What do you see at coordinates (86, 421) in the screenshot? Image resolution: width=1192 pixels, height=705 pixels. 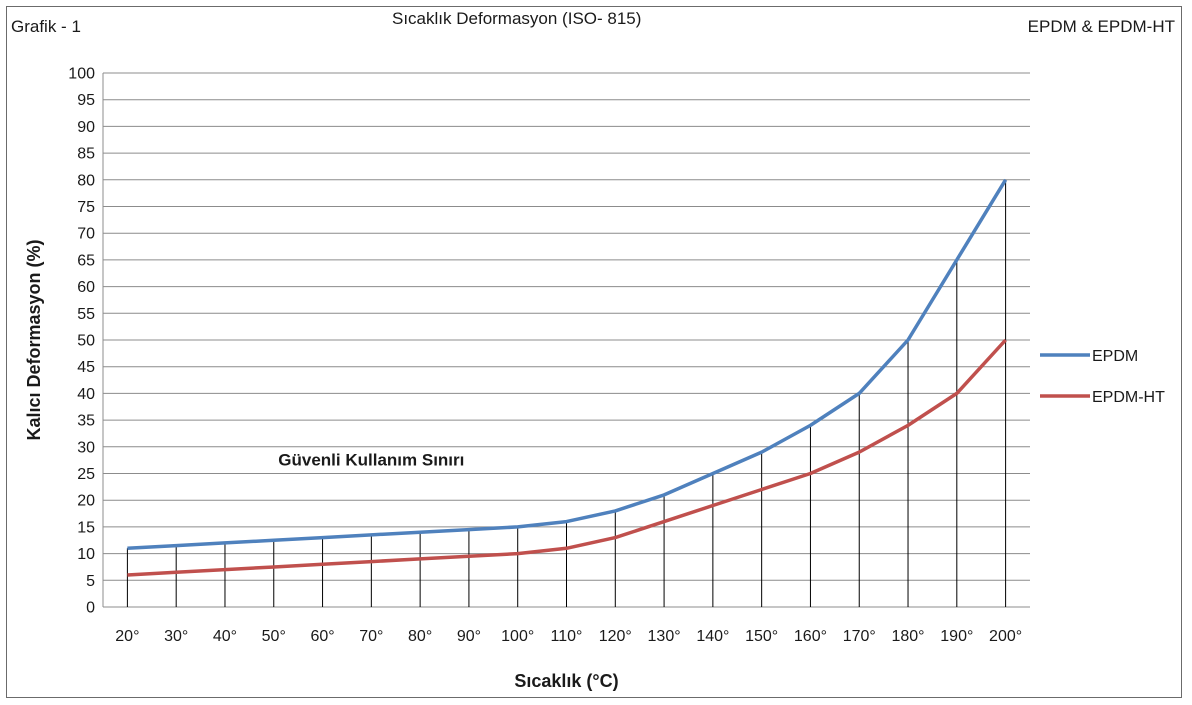 I see `y-tick-label: 35` at bounding box center [86, 421].